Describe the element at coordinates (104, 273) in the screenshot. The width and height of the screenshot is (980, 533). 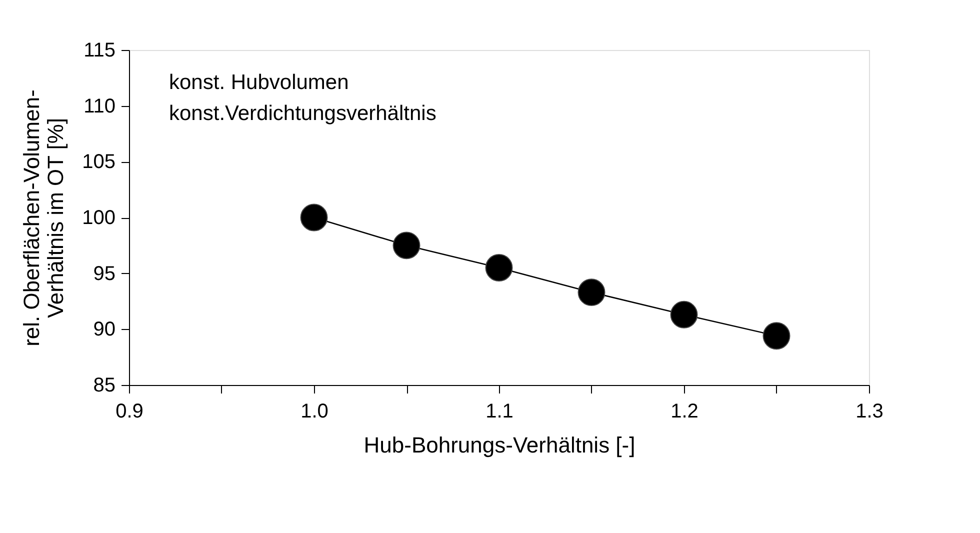
I see `y-tick-label: 95` at that location.